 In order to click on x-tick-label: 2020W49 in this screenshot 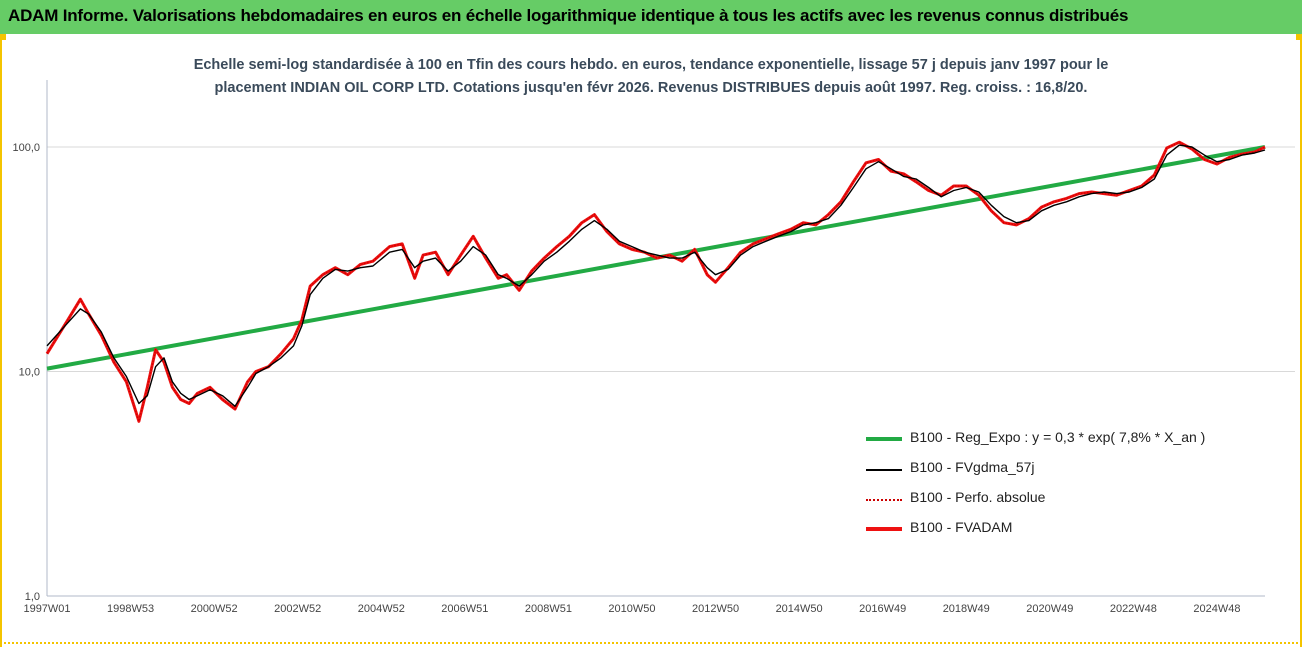, I will do `click(1049, 609)`.